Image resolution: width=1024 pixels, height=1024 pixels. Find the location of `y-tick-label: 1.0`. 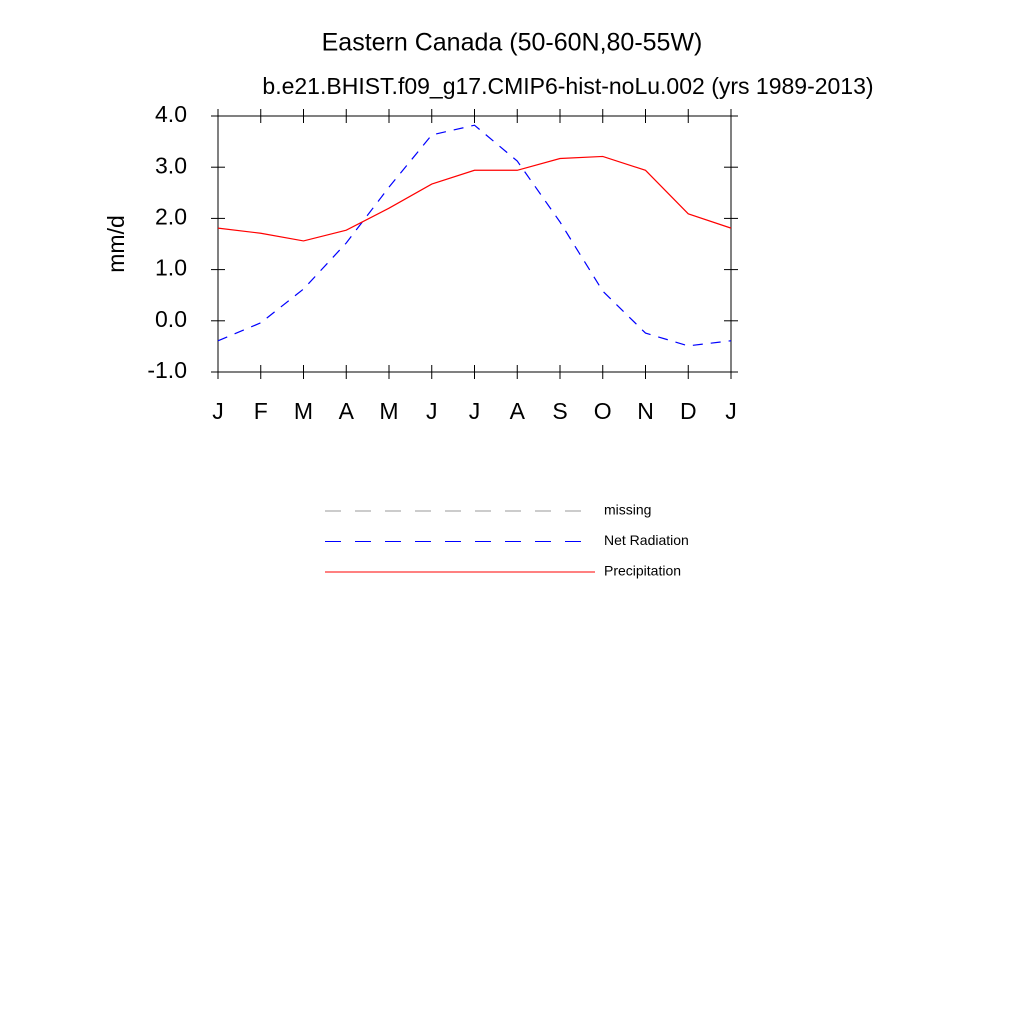

y-tick-label: 1.0 is located at coordinates (171, 268).